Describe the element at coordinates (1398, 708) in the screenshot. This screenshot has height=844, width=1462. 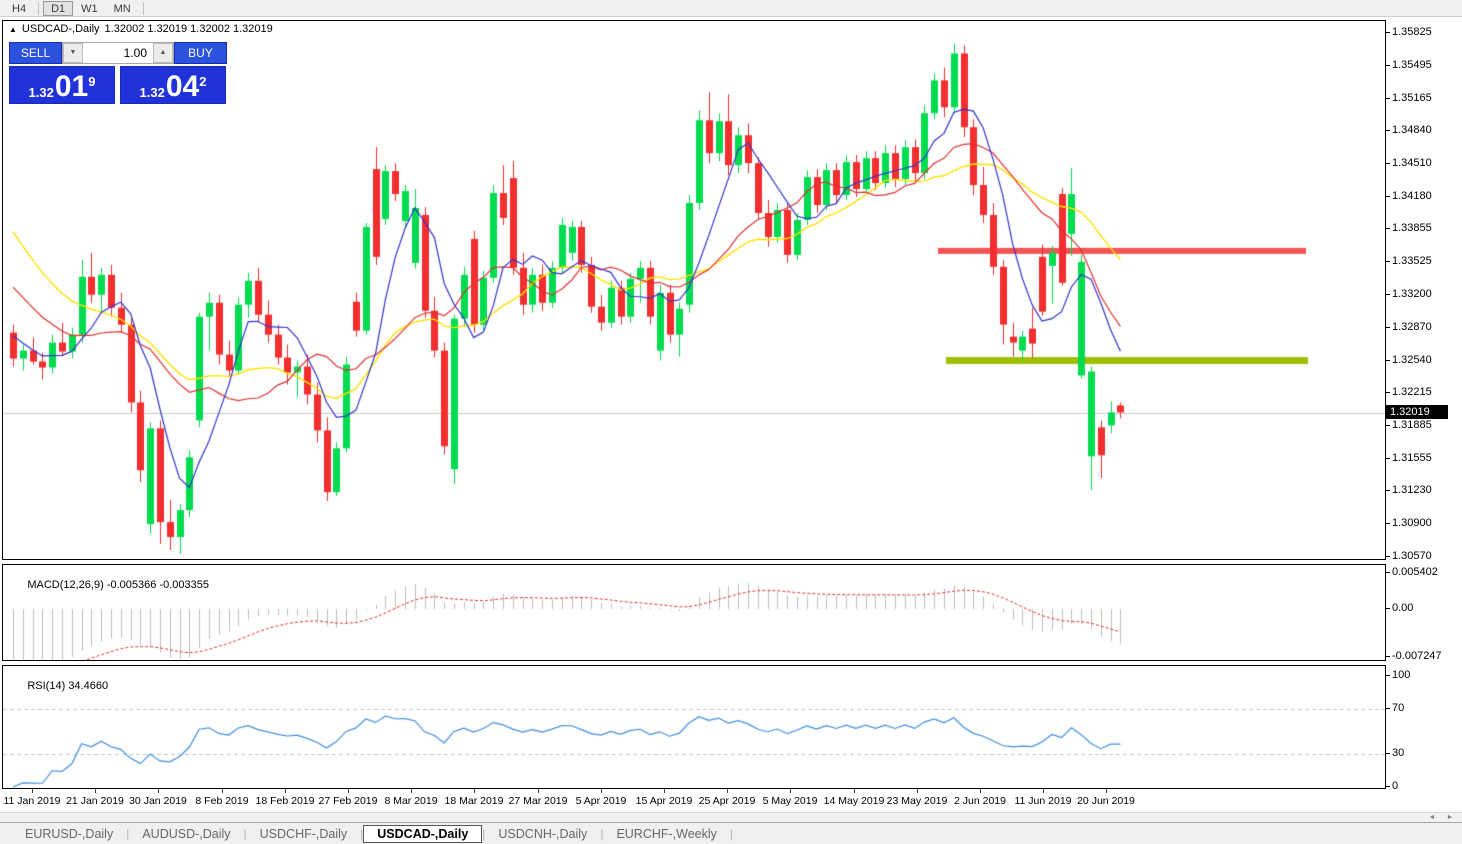
I see `rsi-tick-label: 70` at that location.